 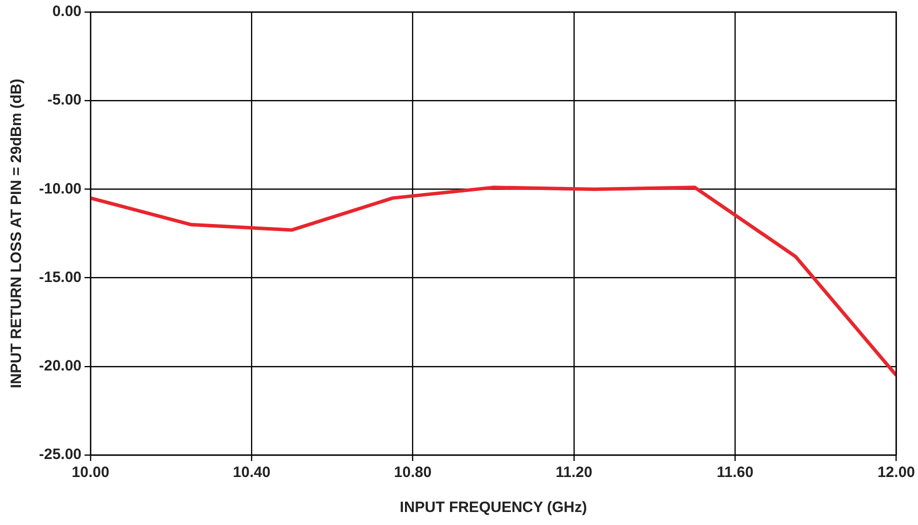 I want to click on x-axis-title: INPUT FREQUENCY (GHz), so click(x=493, y=507).